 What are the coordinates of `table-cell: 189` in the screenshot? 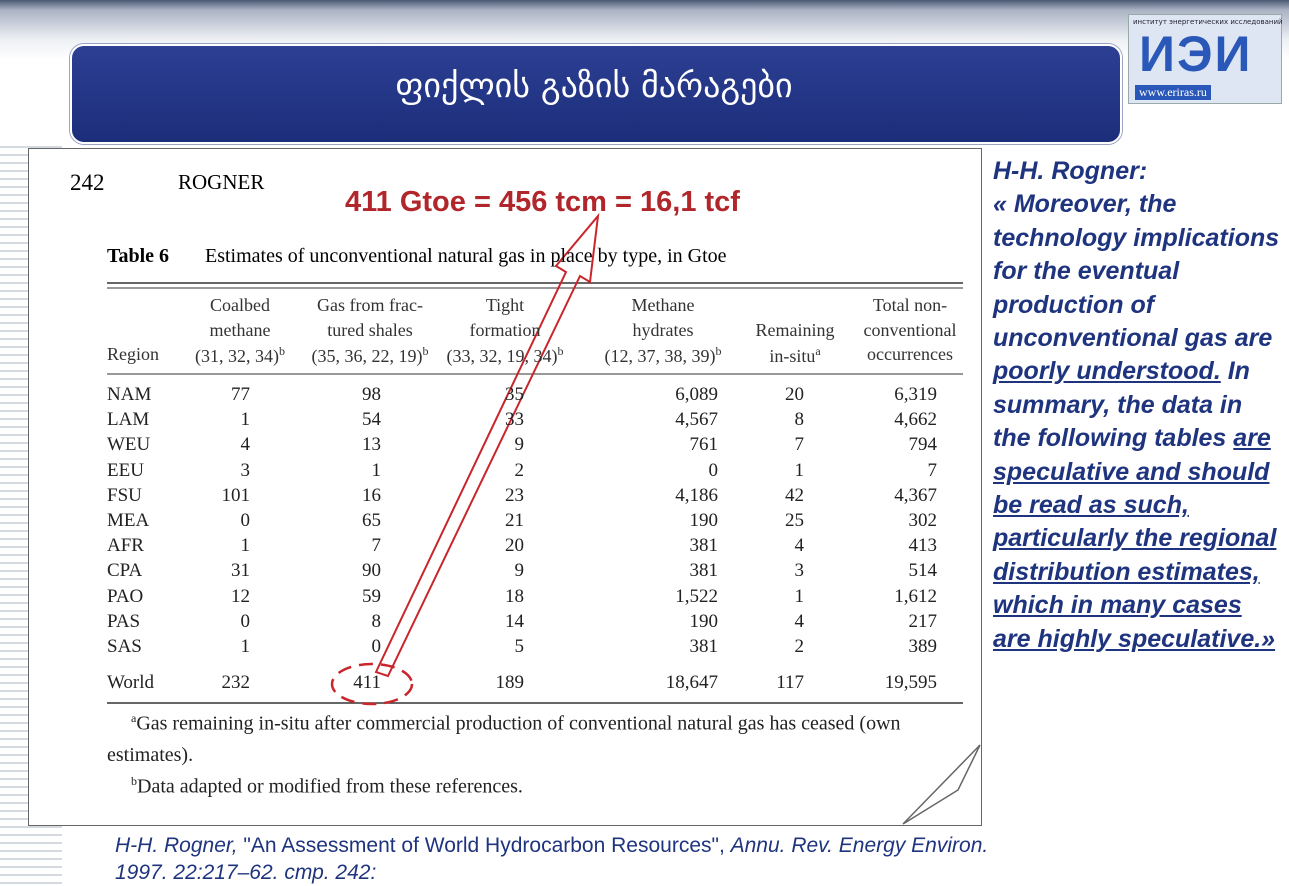 It's located at (510, 682).